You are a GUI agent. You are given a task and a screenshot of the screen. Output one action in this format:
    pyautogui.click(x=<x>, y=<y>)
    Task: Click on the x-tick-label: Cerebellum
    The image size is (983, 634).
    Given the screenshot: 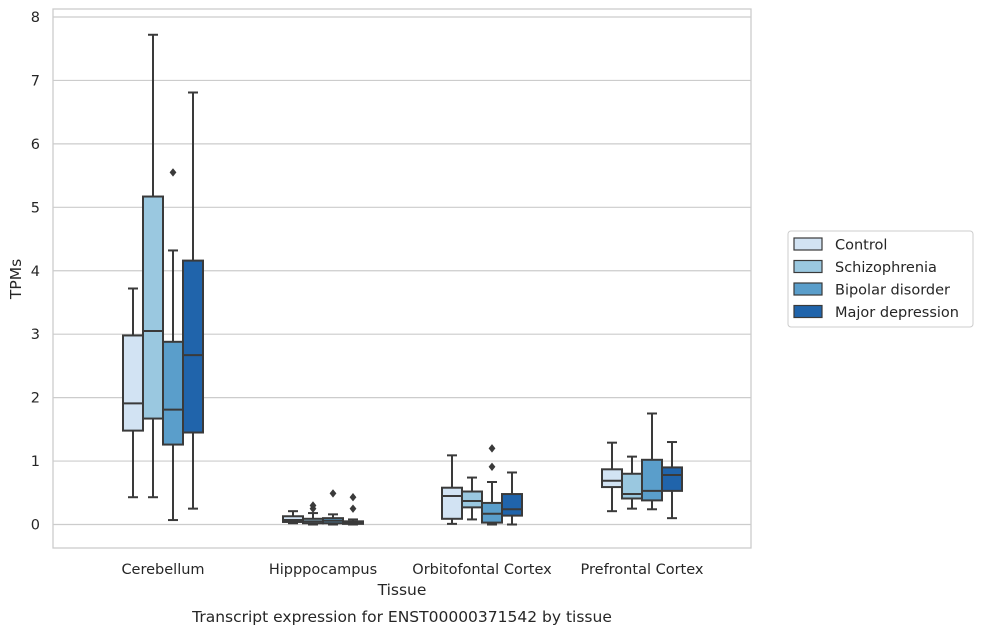 What is the action you would take?
    pyautogui.click(x=162, y=570)
    